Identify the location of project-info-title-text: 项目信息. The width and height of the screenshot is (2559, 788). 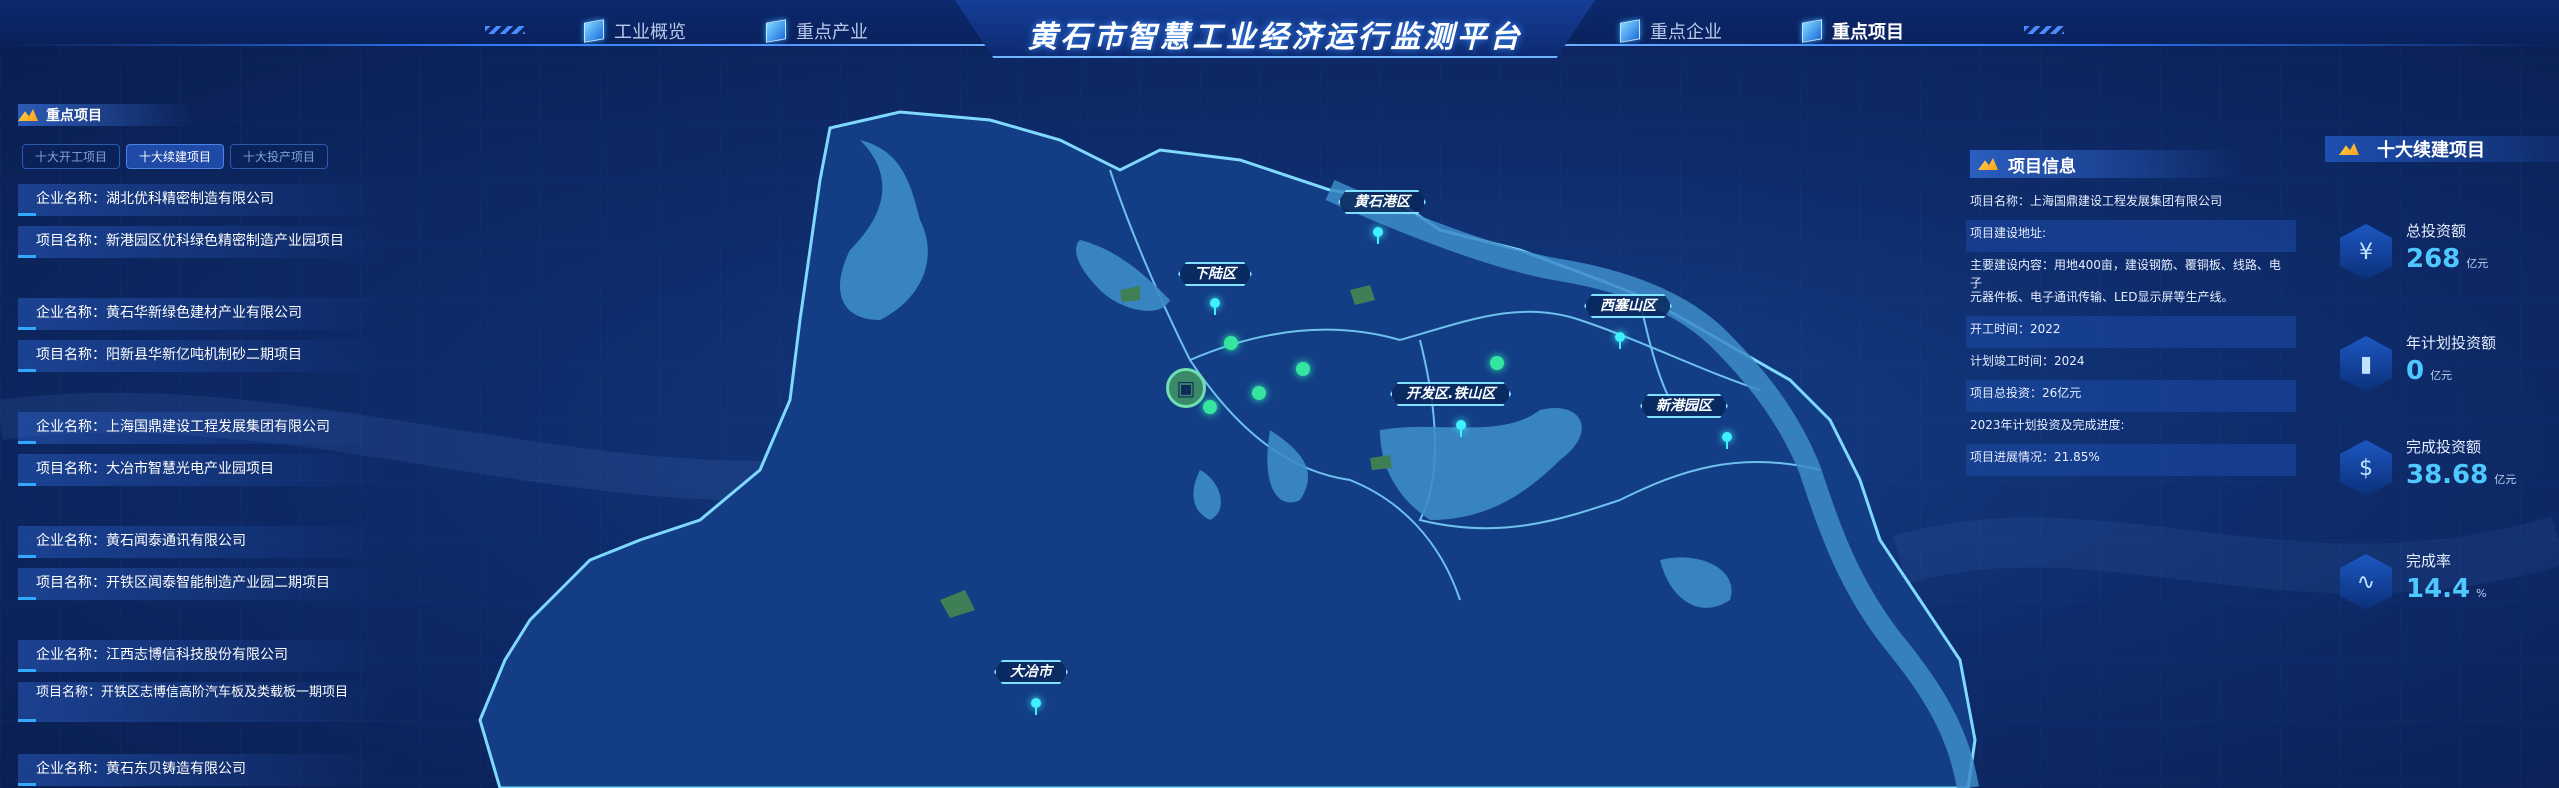
(2042, 166).